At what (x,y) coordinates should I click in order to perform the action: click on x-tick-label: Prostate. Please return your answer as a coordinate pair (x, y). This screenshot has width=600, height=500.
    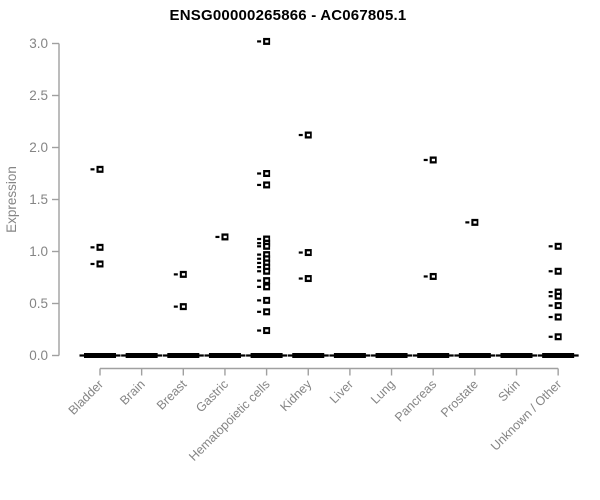
    Looking at the image, I should click on (459, 398).